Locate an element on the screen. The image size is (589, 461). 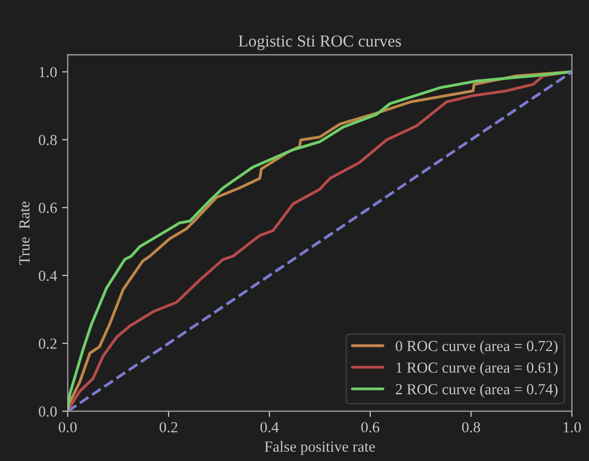
legend-label: 0 ROC curve (area = 0.72) is located at coordinates (477, 347).